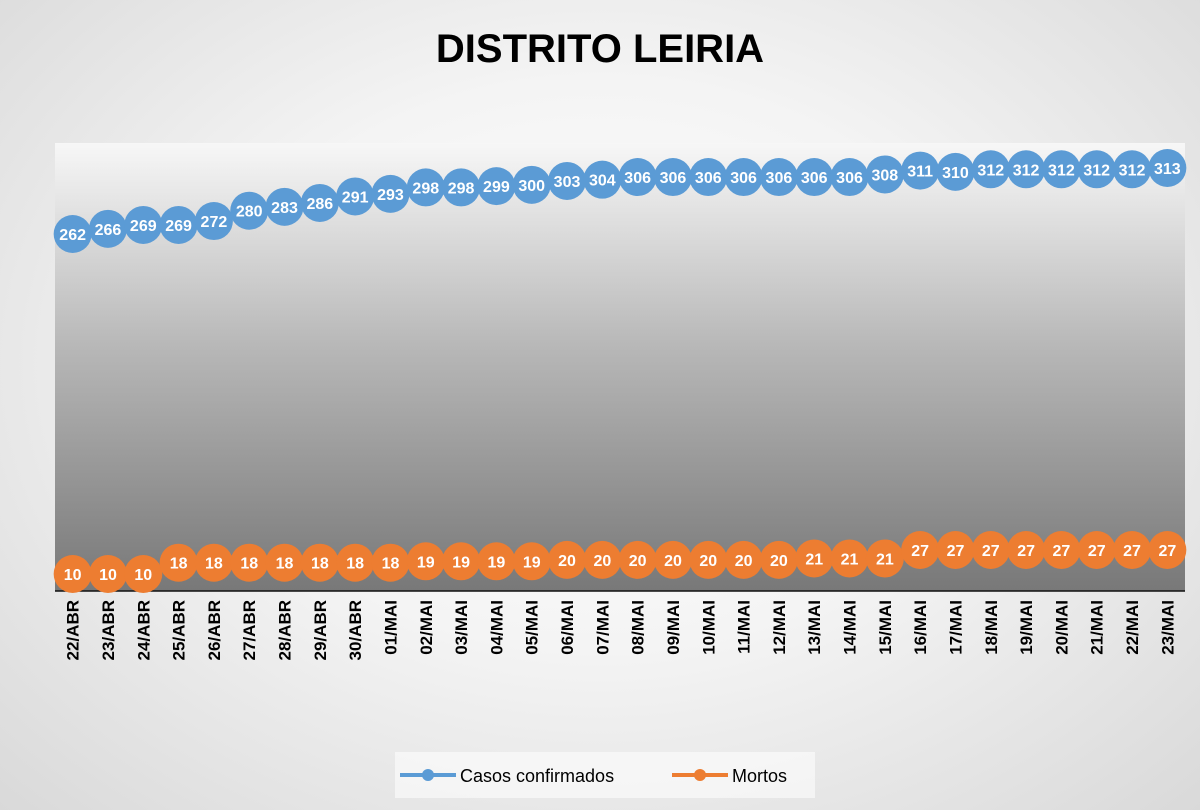  I want to click on data-label: 304, so click(602, 181).